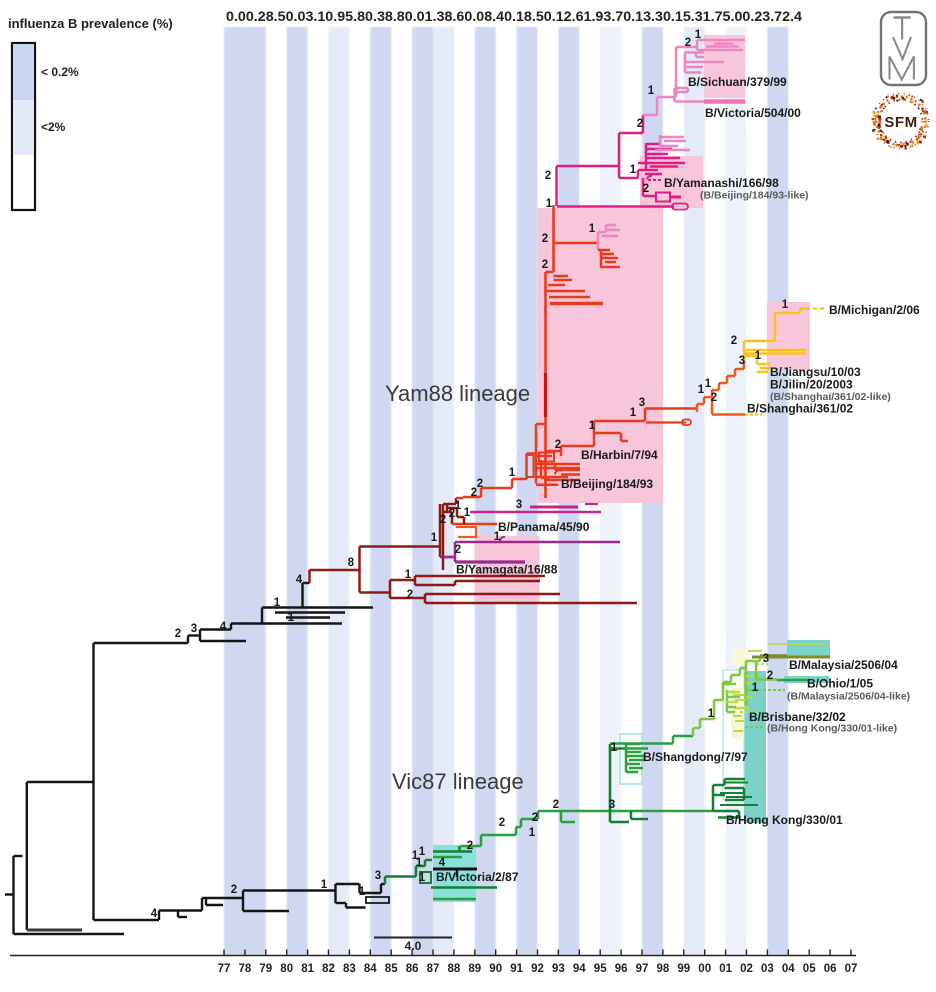 This screenshot has width=936, height=992. I want to click on svg-text: 4.0, so click(413, 946).